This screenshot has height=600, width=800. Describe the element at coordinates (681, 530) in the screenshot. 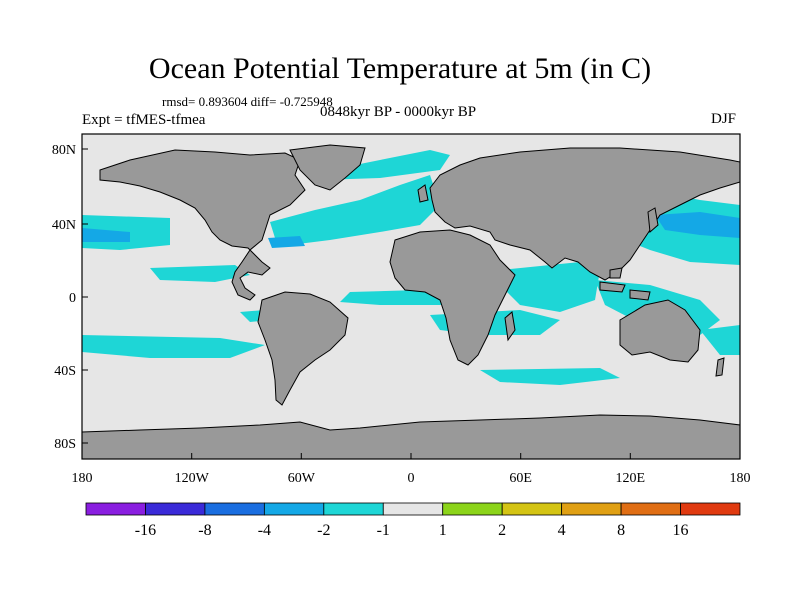

I see `colorbar-label: 16` at that location.